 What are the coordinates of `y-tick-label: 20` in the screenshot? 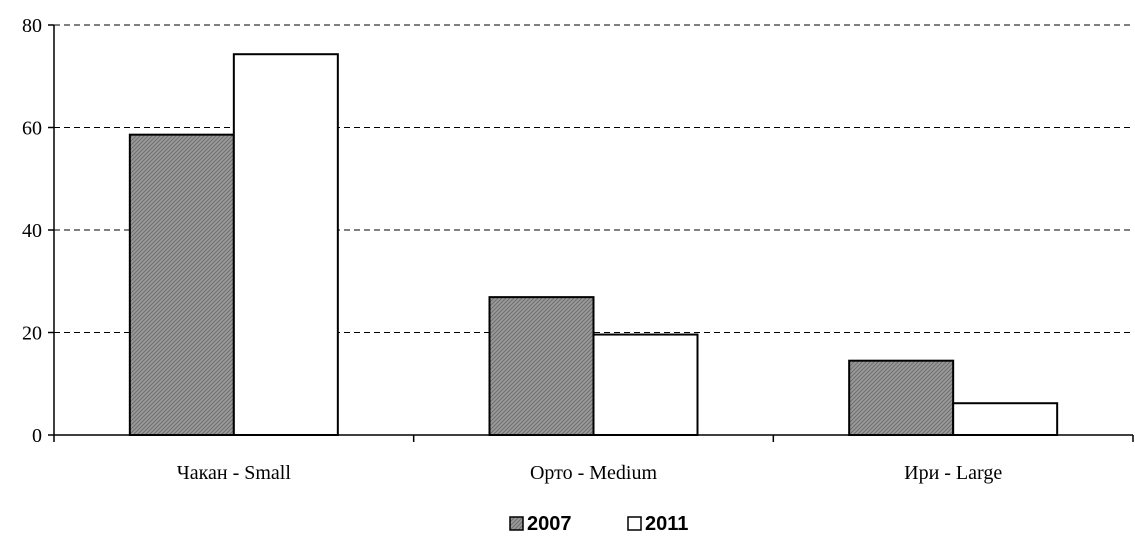 It's located at (32, 334).